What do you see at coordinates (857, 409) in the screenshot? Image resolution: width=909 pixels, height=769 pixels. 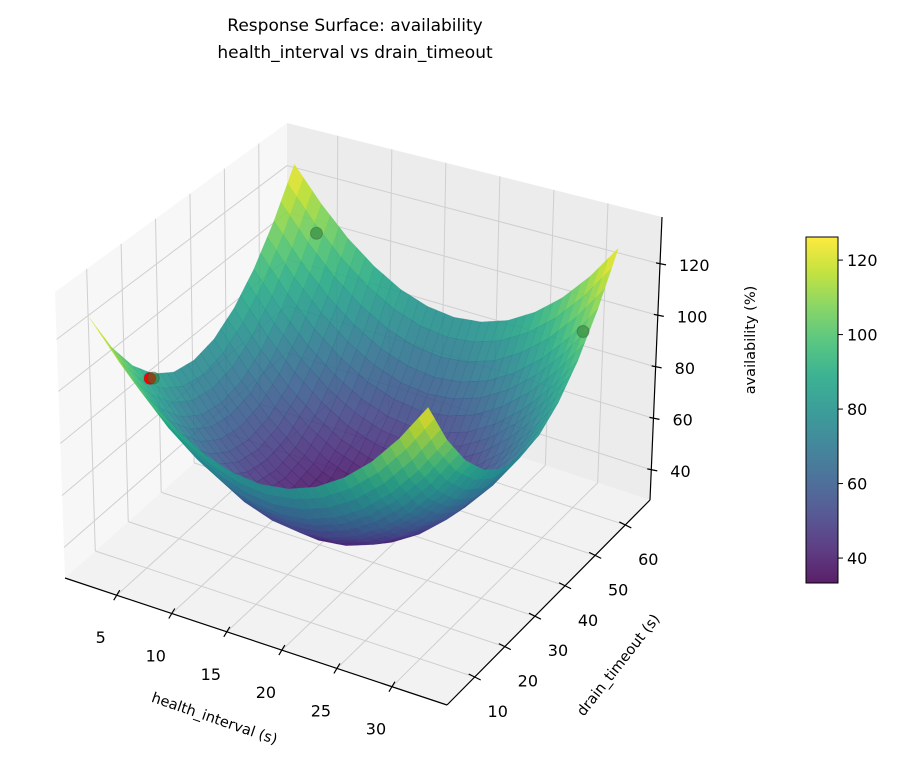 I see `colorbar-tick-label: 80` at bounding box center [857, 409].